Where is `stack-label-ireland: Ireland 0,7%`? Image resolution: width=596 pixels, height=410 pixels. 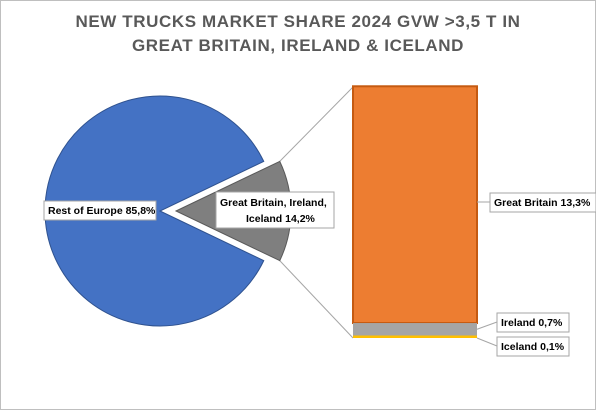 stack-label-ireland: Ireland 0,7% is located at coordinates (532, 323).